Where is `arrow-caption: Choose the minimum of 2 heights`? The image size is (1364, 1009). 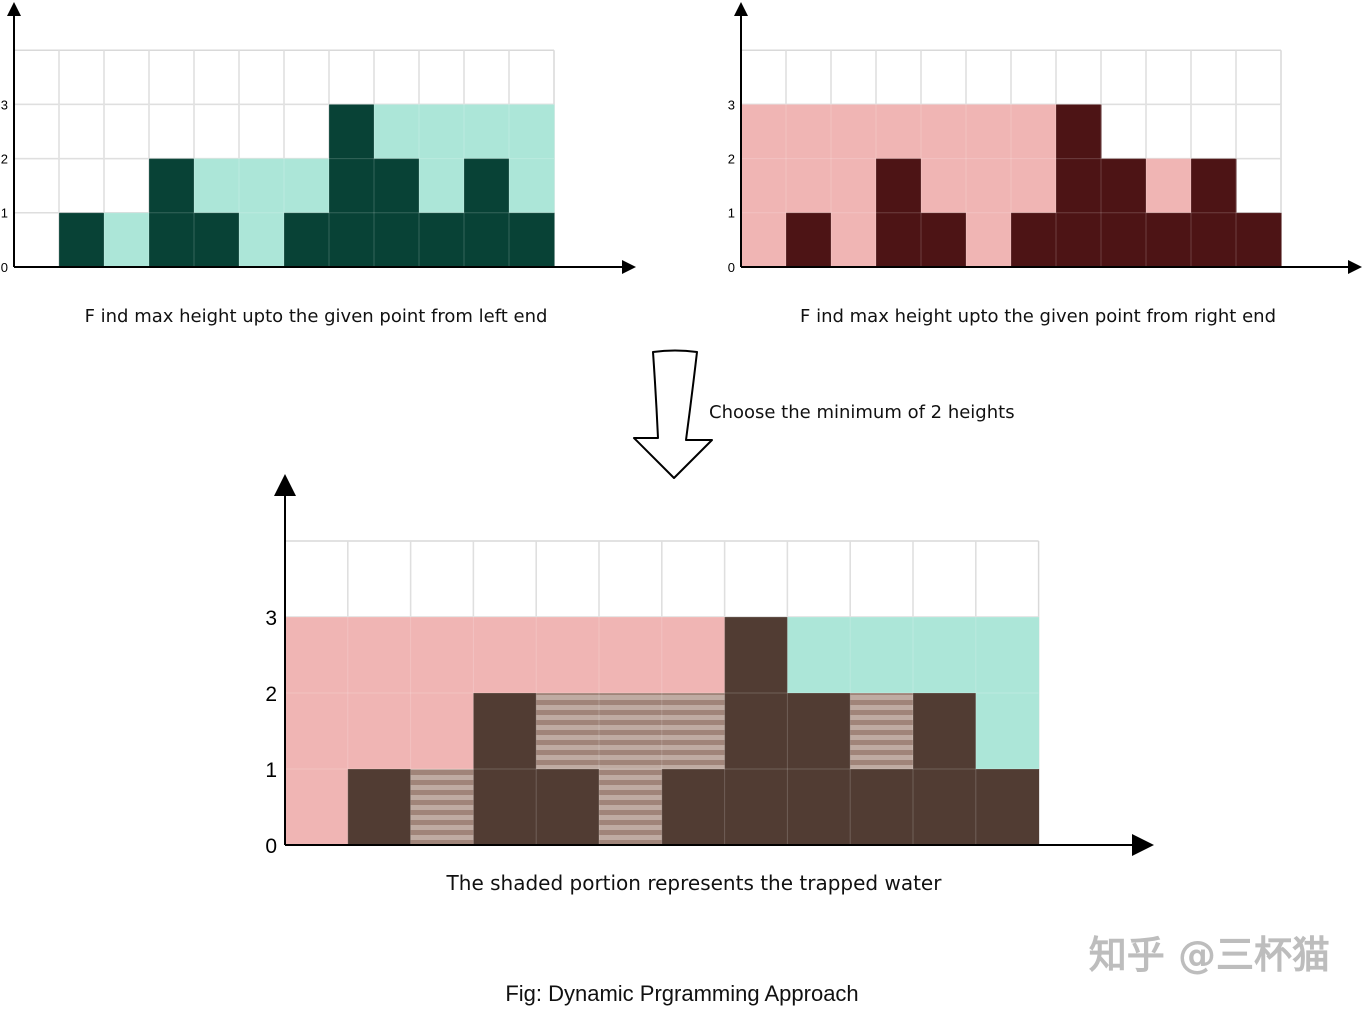
arrow-caption: Choose the minimum of 2 heights is located at coordinates (862, 412).